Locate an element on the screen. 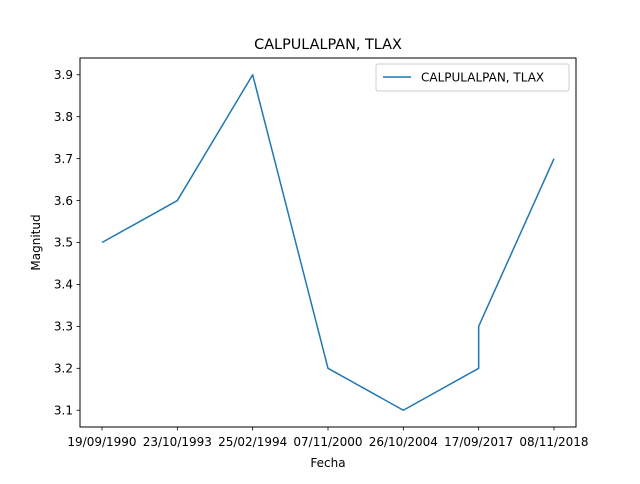  y-tick-label: 3.8 is located at coordinates (63, 117).